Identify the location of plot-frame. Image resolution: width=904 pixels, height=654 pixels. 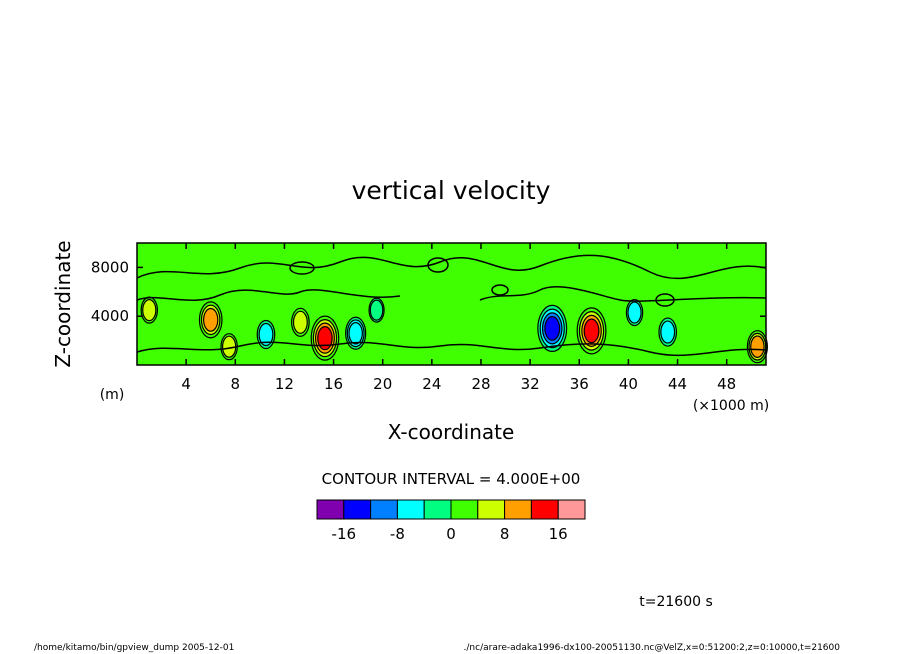
(451, 304).